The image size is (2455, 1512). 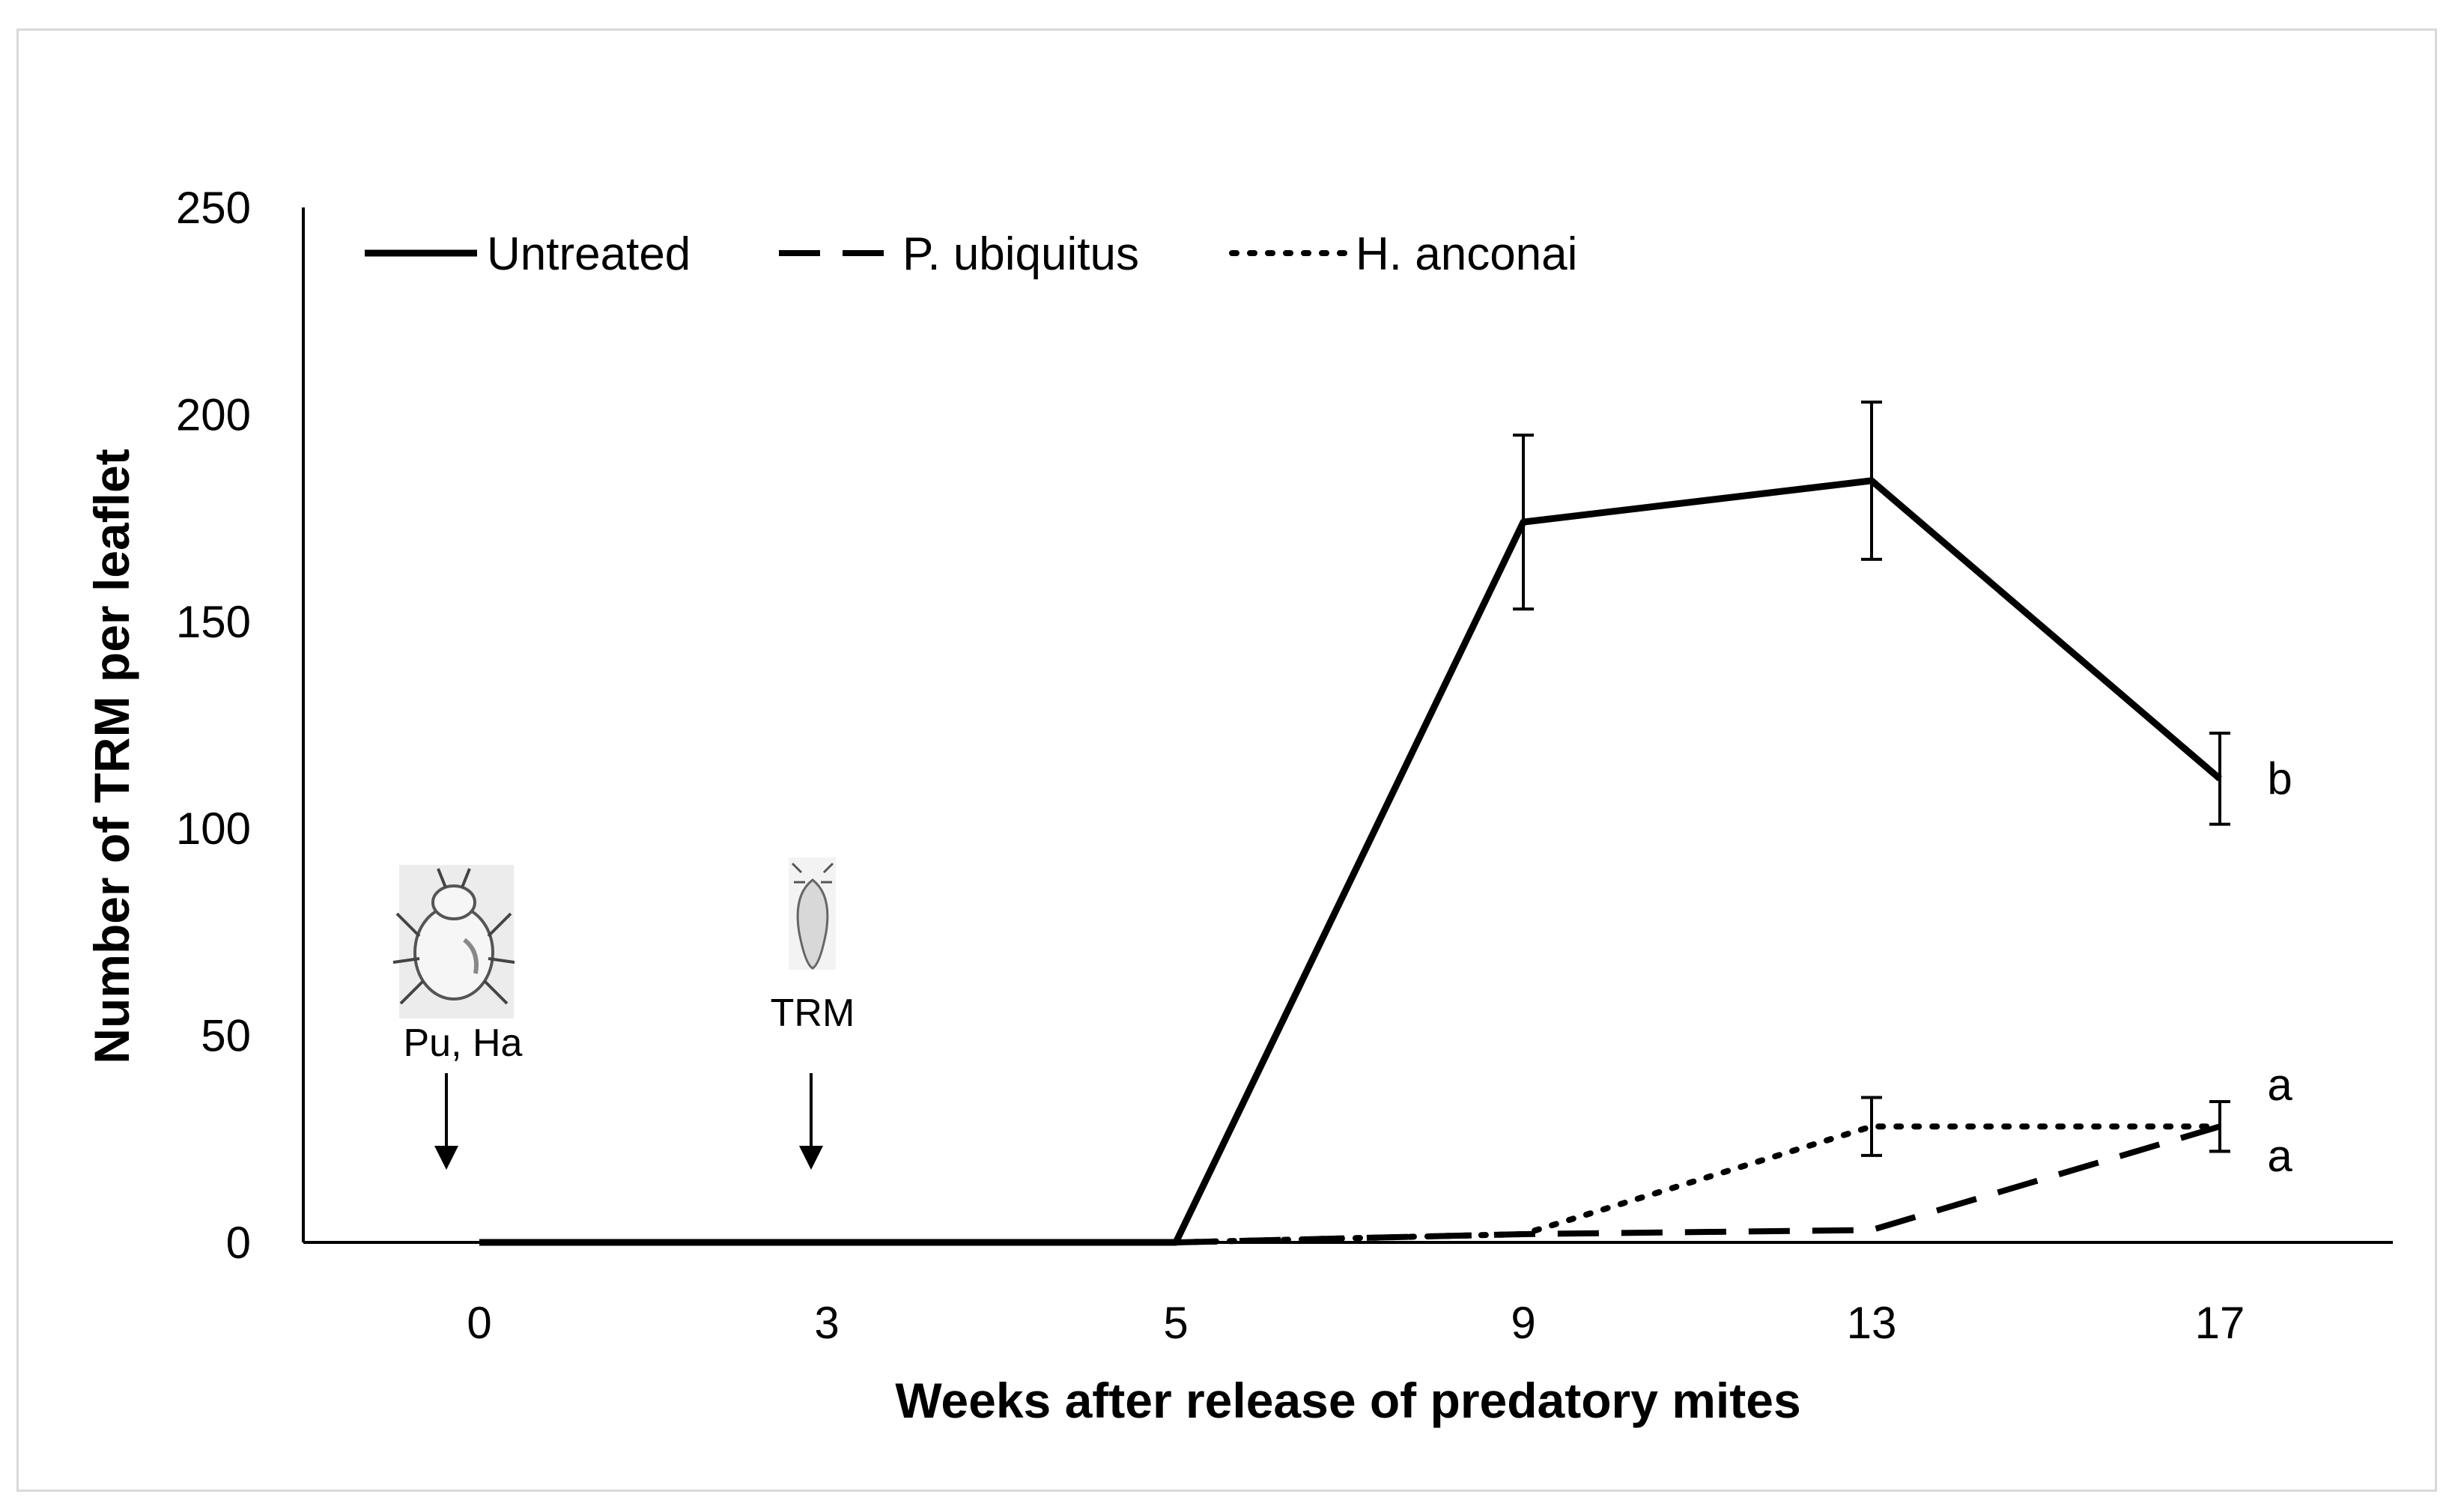 What do you see at coordinates (2279, 967) in the screenshot?
I see `significance-letters: b aa` at bounding box center [2279, 967].